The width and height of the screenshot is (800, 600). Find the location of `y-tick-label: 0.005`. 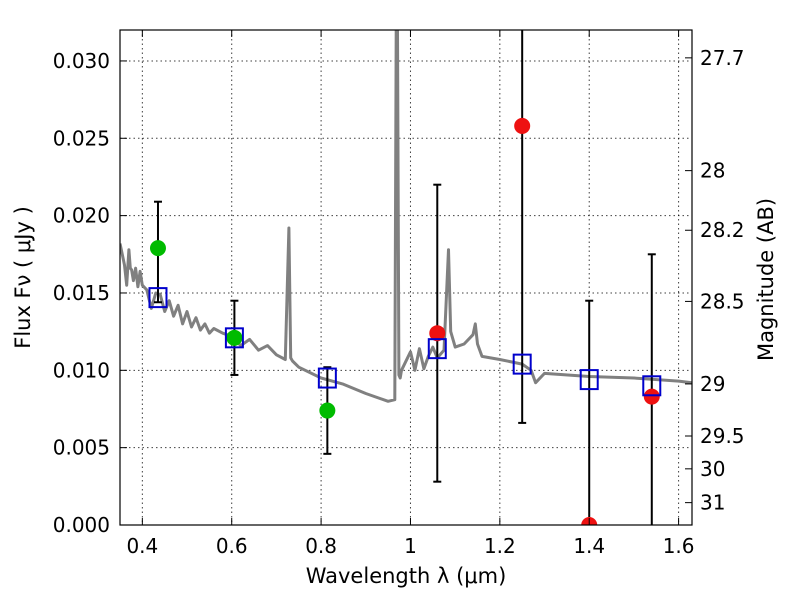

y-tick-label: 0.005 is located at coordinates (81, 448).